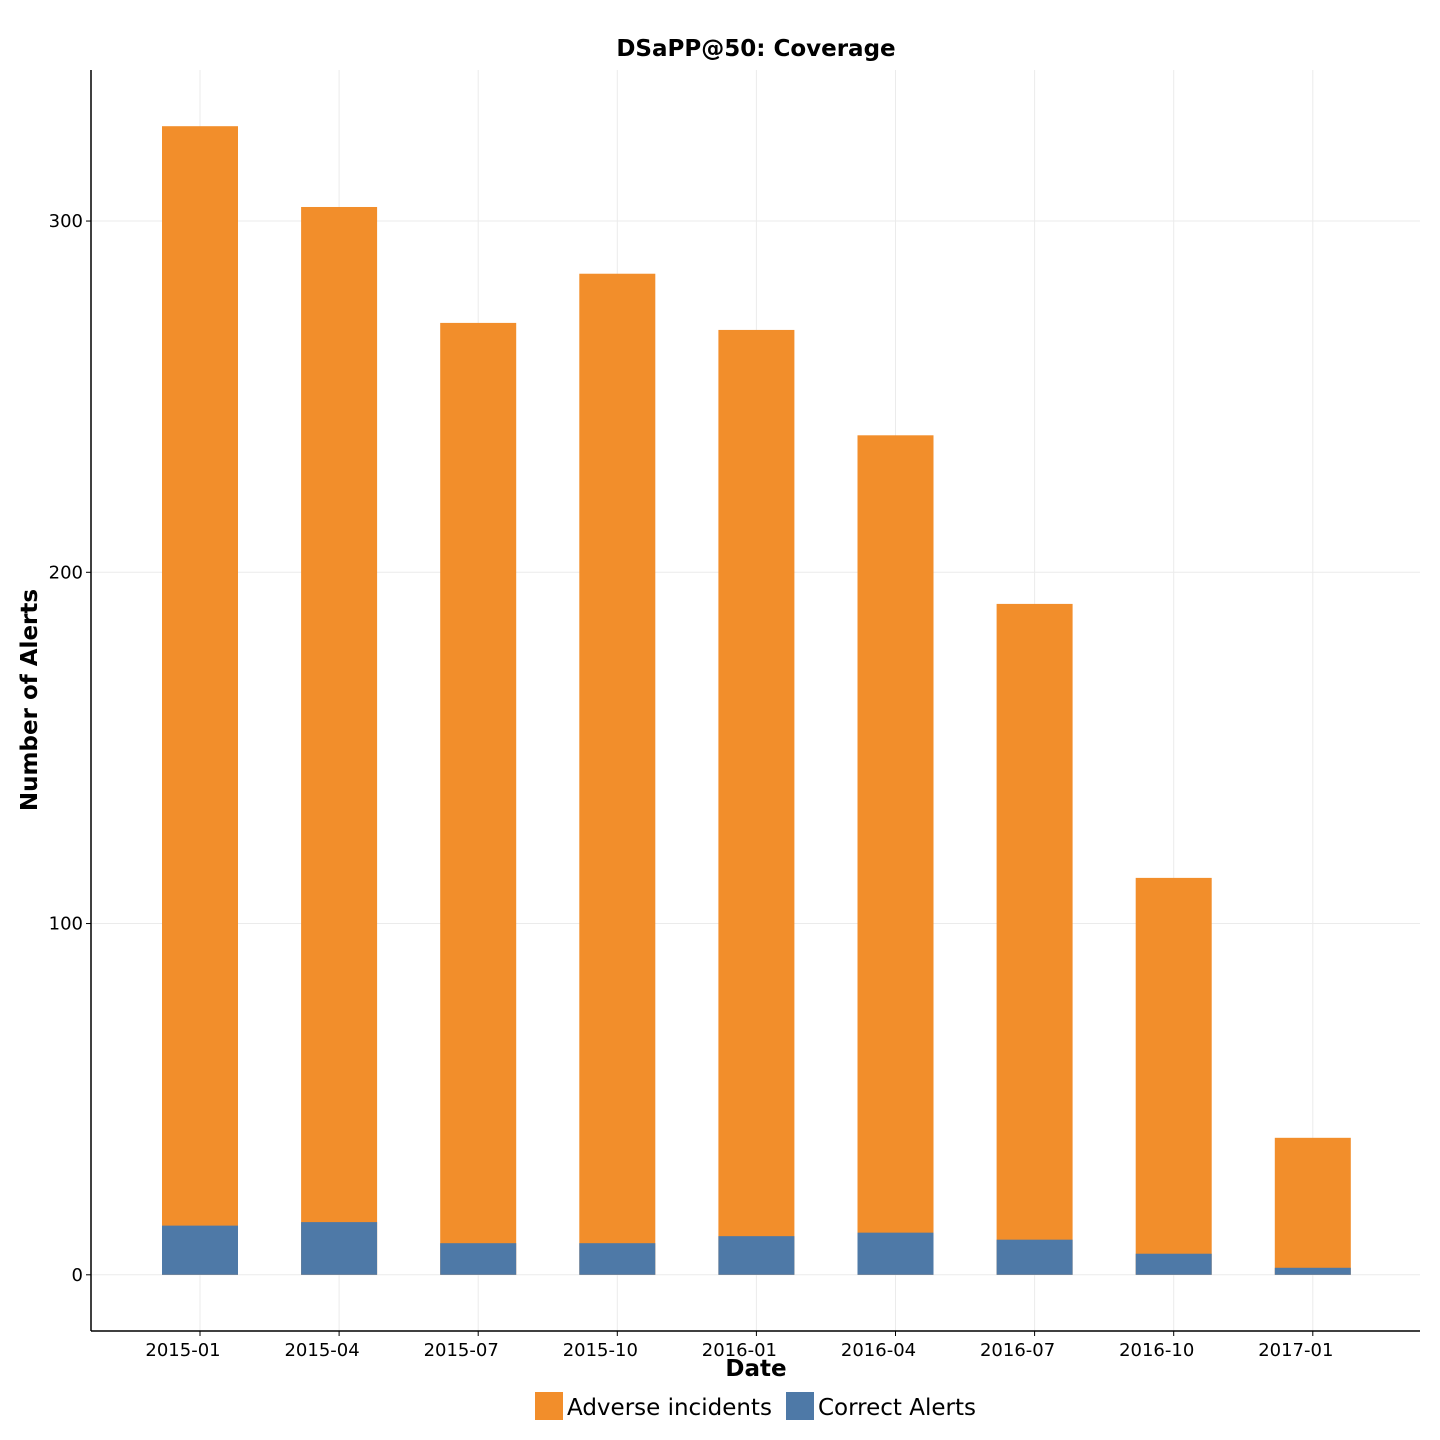 This screenshot has height=1440, width=1440. I want to click on y-axis-label: Number of Alerts, so click(30, 700).